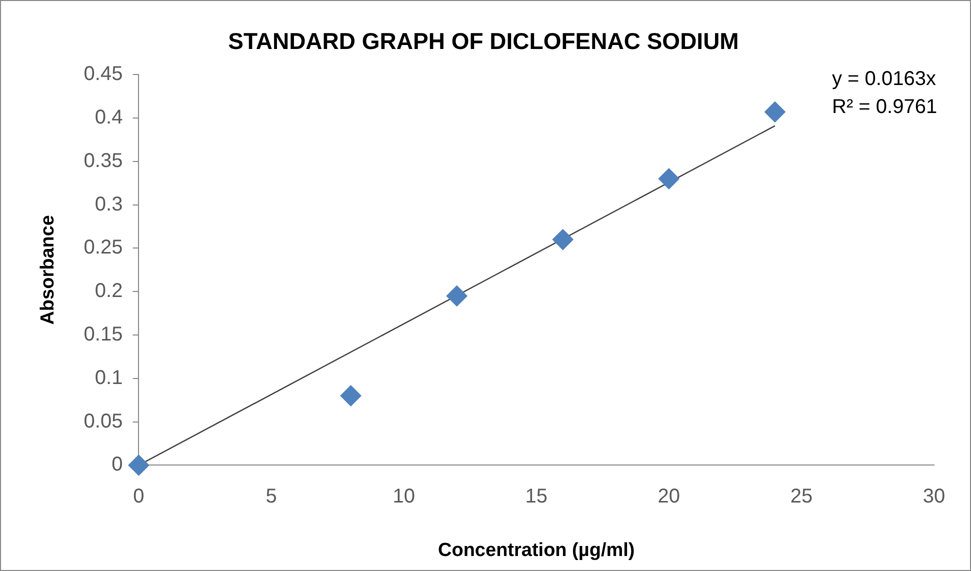 The width and height of the screenshot is (971, 571). I want to click on y-tick-label: 0.45, so click(103, 74).